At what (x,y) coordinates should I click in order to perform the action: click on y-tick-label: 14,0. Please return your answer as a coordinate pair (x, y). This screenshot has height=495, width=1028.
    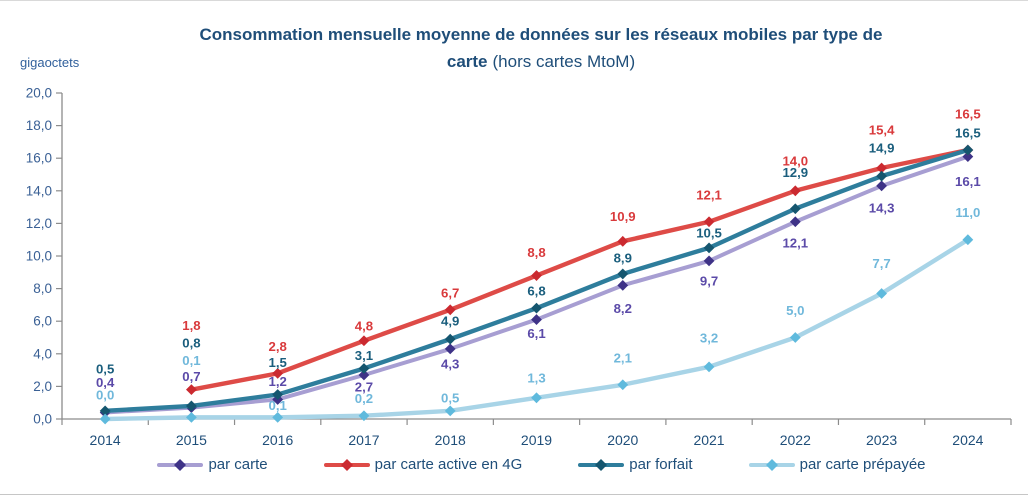
    Looking at the image, I should click on (39, 190).